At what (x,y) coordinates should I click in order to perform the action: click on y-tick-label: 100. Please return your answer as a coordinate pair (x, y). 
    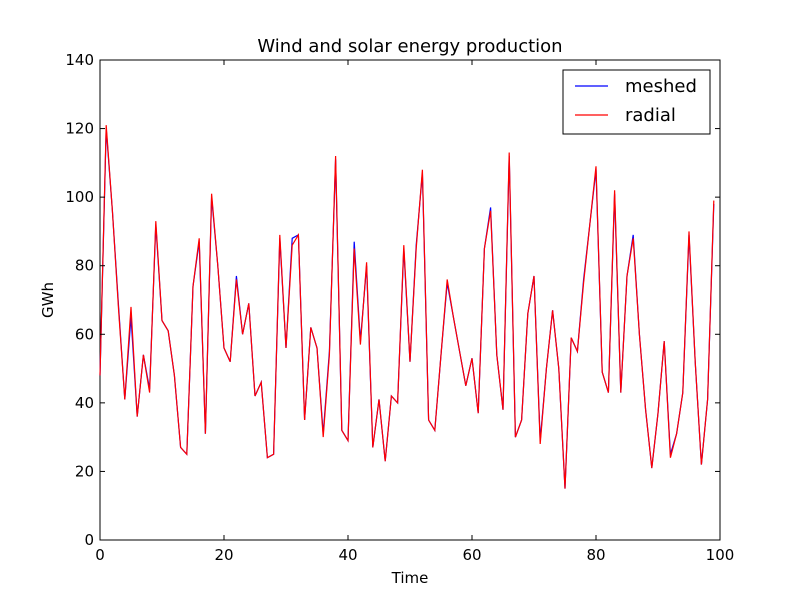
    Looking at the image, I should click on (79, 197).